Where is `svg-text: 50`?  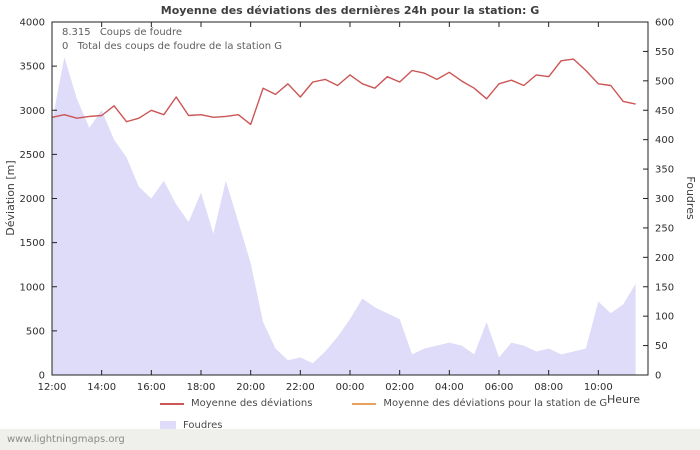 svg-text: 50 is located at coordinates (661, 346).